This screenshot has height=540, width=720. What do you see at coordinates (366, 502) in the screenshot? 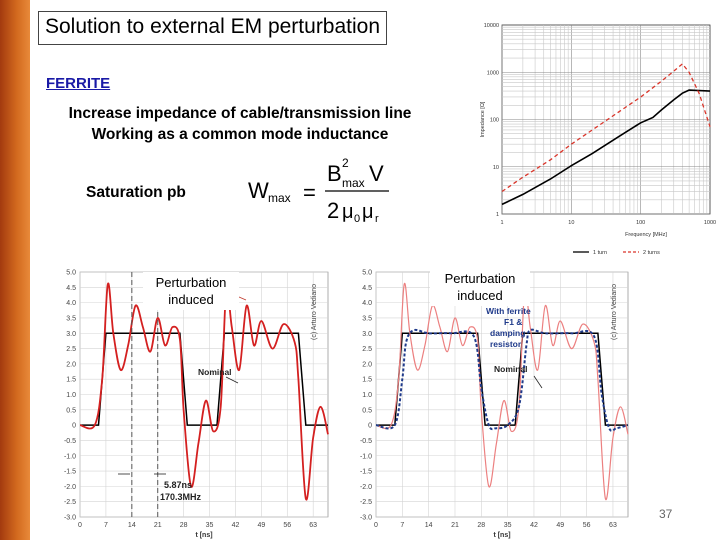
I see `right-waveform-y-tick-label: -2.5` at bounding box center [366, 502].